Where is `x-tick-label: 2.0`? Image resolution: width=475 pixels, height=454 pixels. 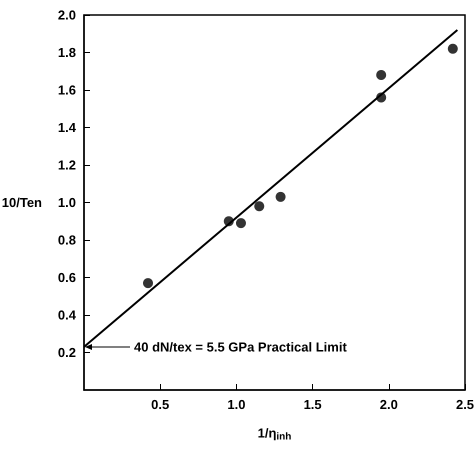
x-tick-label: 2.0 is located at coordinates (389, 404).